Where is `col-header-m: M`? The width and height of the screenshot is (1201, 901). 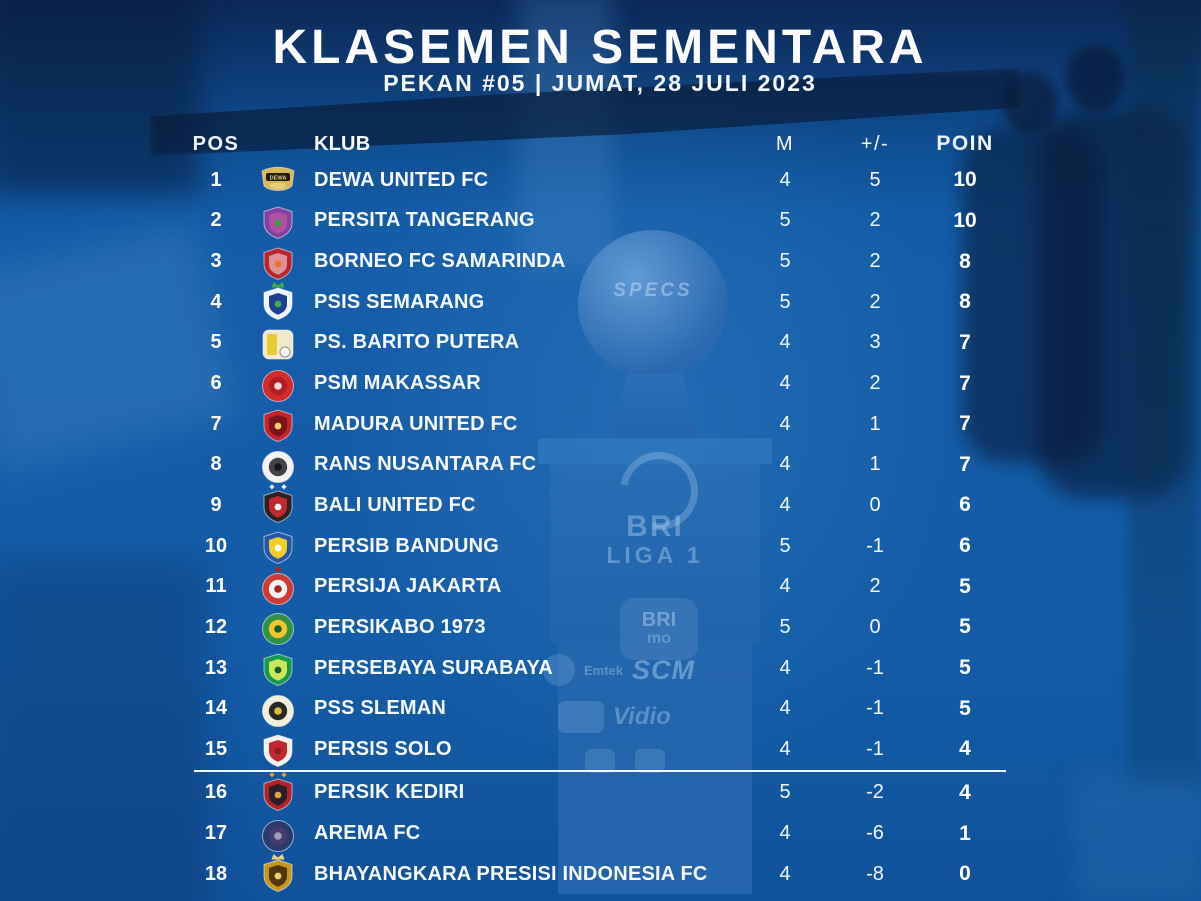 col-header-m: M is located at coordinates (785, 143).